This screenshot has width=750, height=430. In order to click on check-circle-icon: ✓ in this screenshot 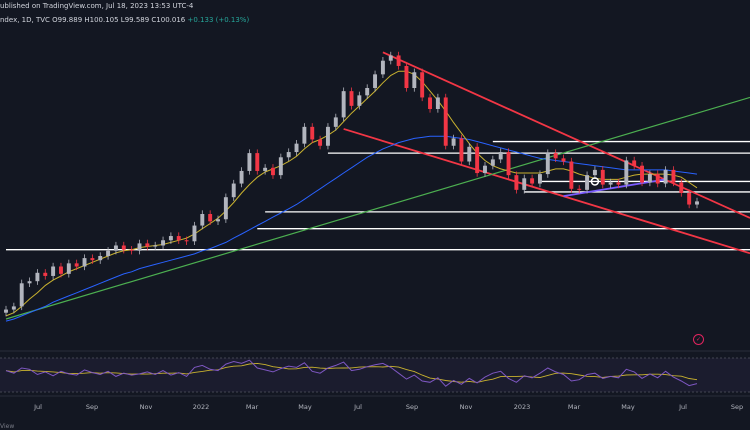, I will do `click(698, 339)`.